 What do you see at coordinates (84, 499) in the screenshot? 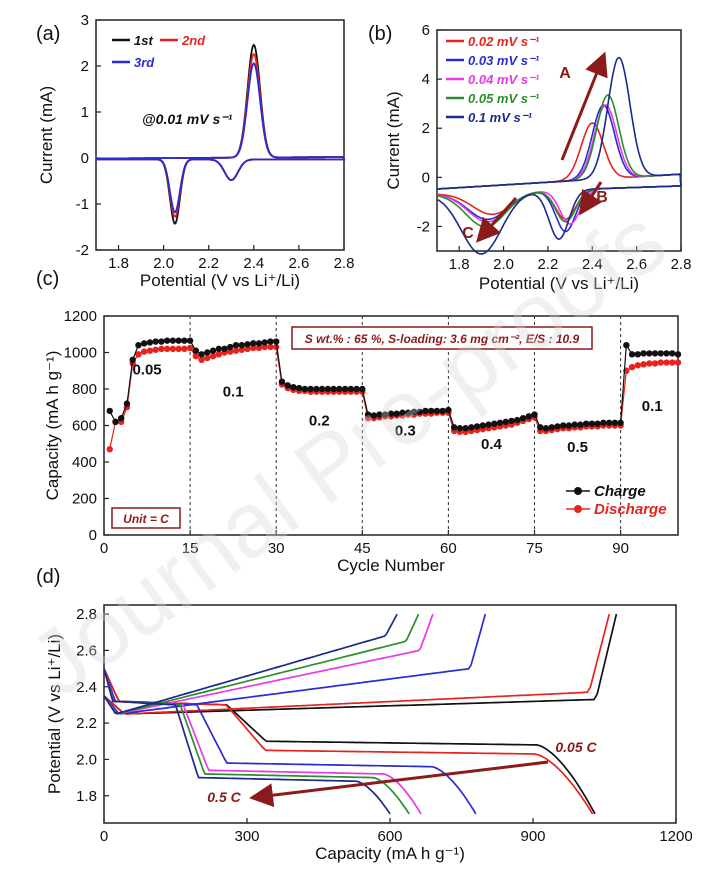
I see `panel-c-ytick-label: 200` at bounding box center [84, 499].